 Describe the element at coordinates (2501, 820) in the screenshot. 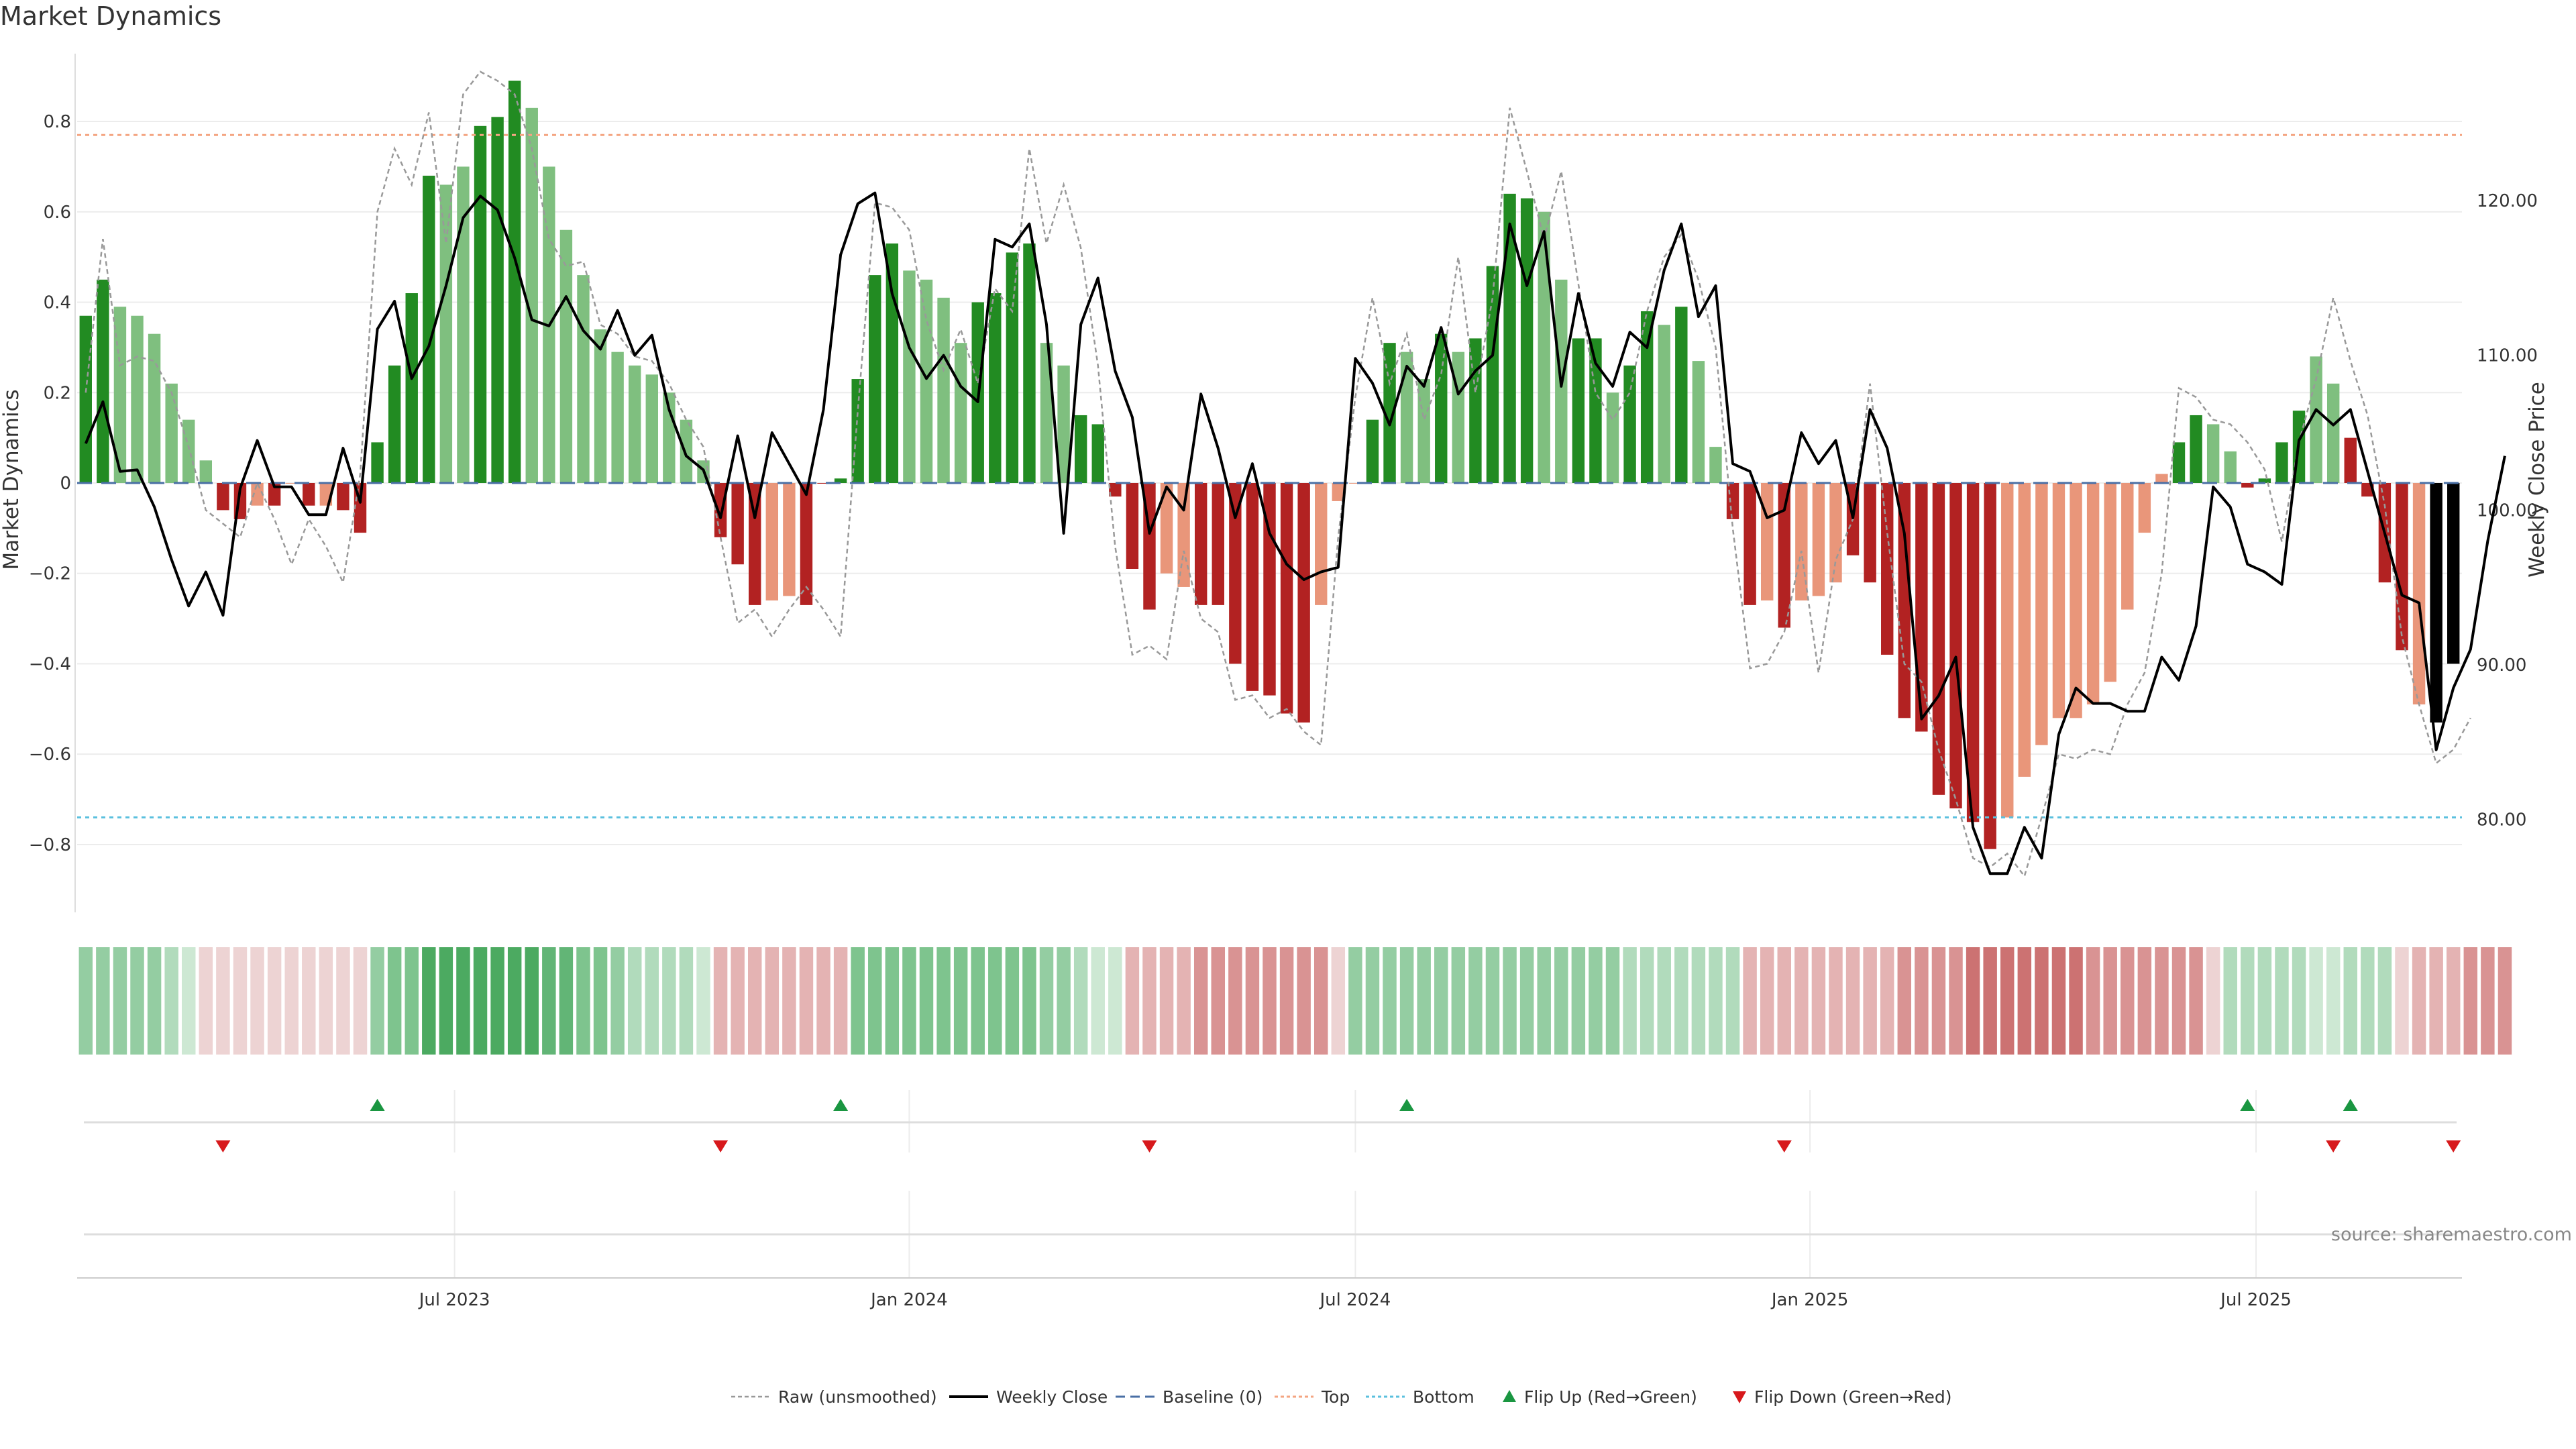

I see `y-tick-label-right: 80.00` at that location.